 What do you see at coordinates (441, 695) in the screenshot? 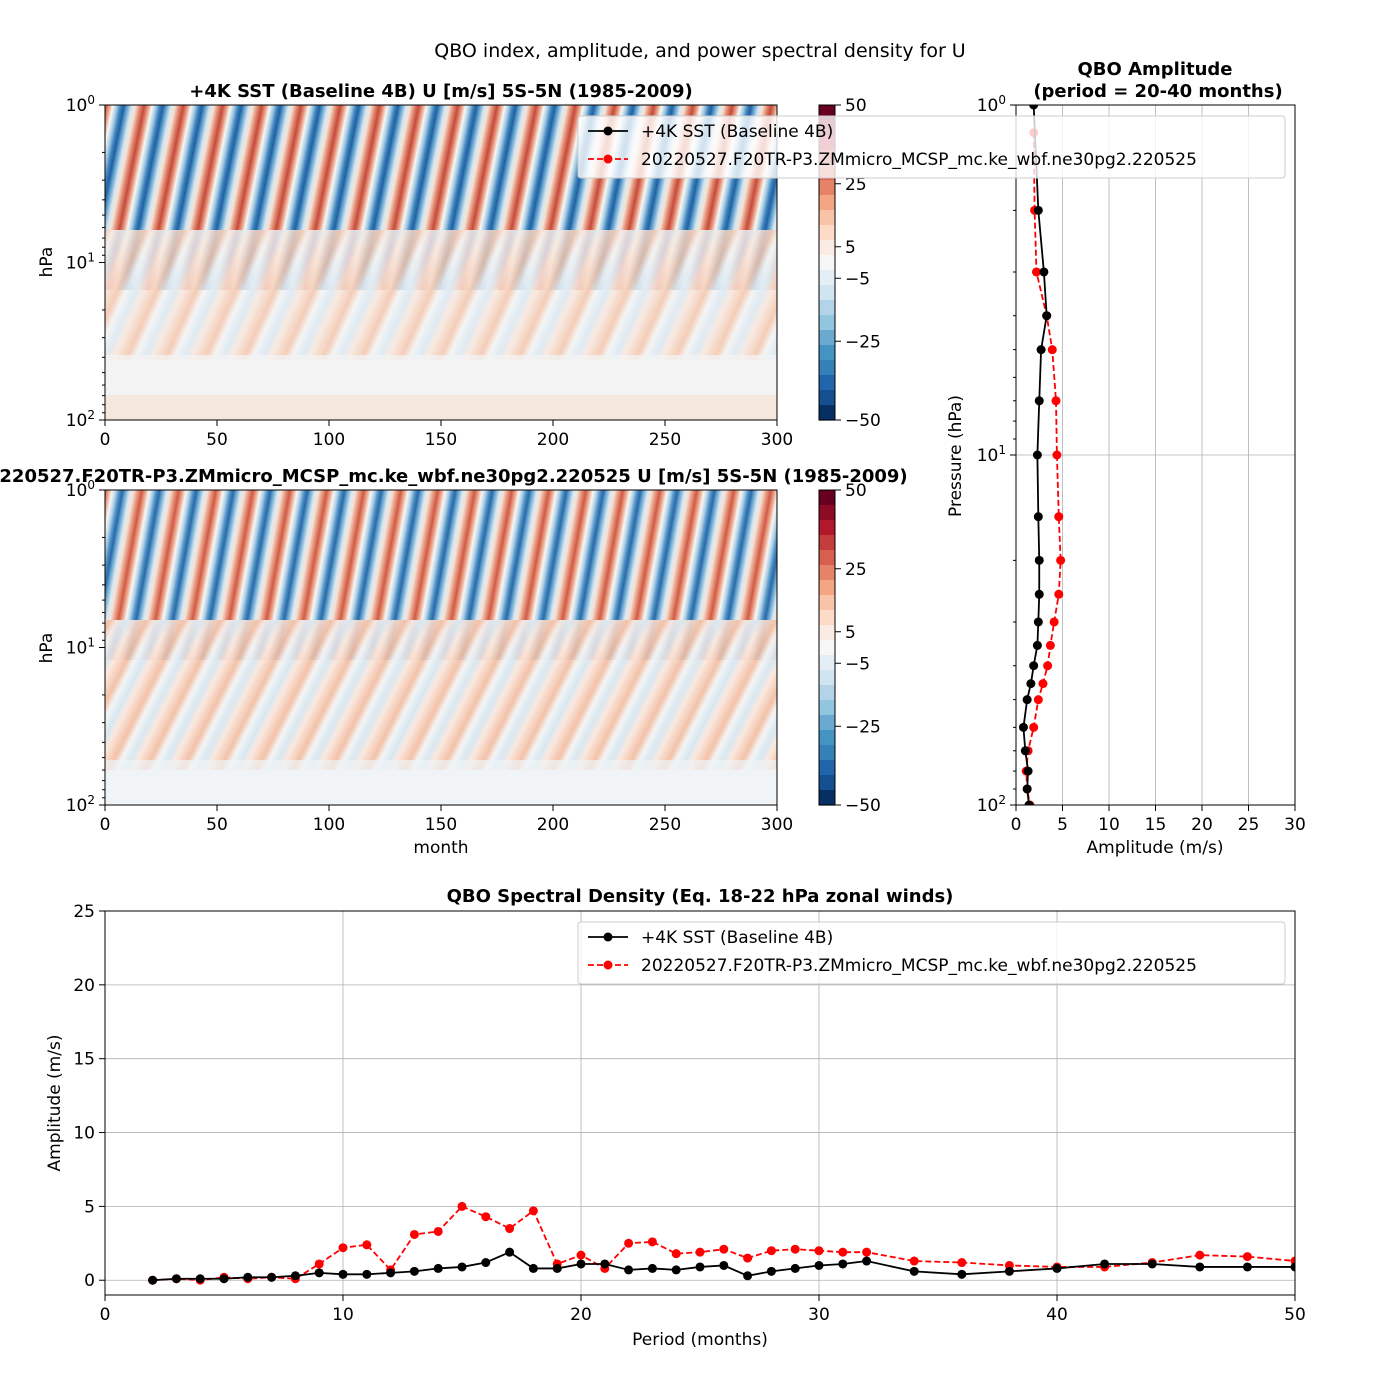
I see `contour-ref-mid-stripes` at bounding box center [441, 695].